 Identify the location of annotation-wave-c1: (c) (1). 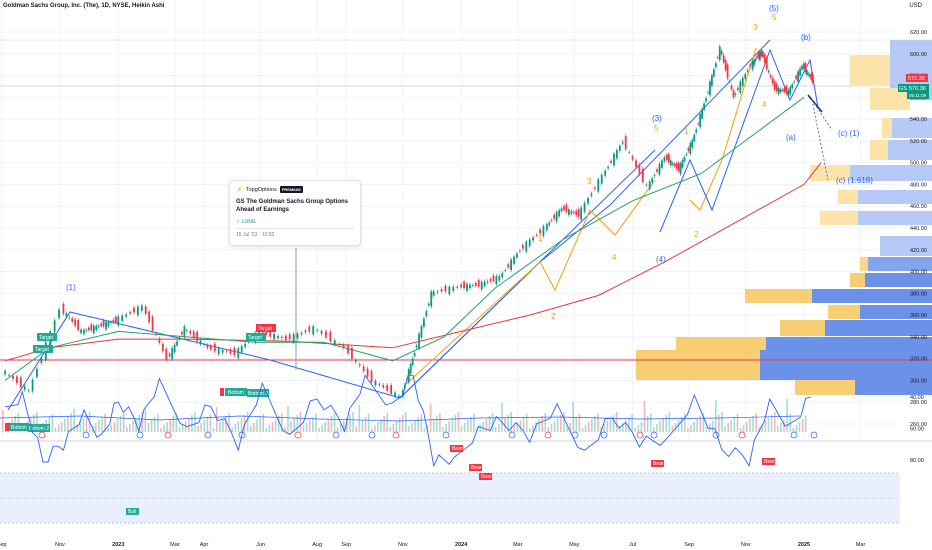
(849, 133).